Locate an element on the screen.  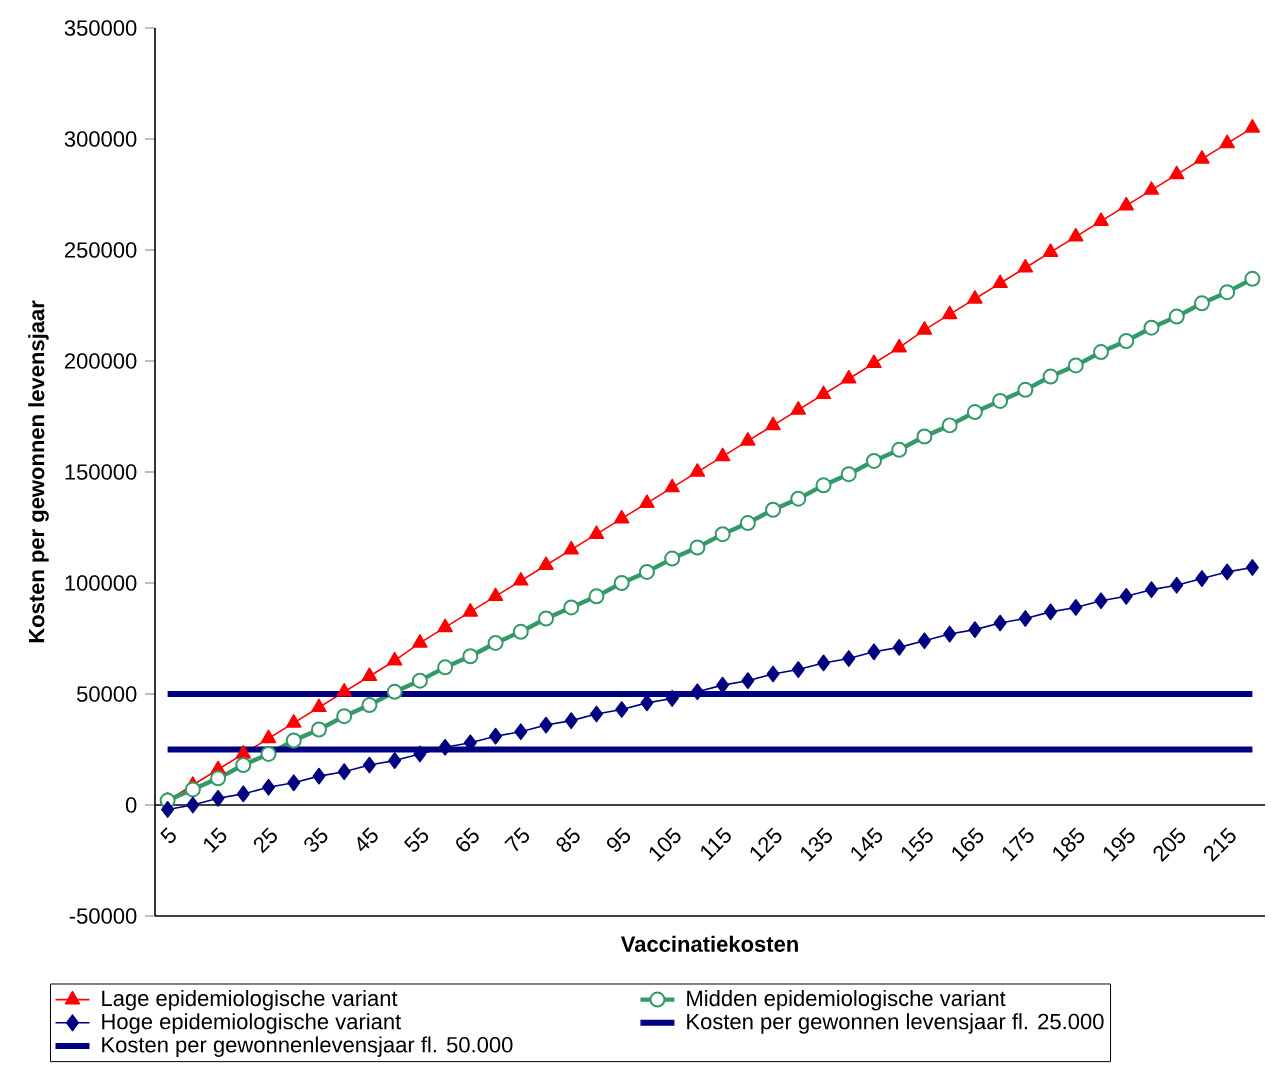
x-tick-label: 215 is located at coordinates (1219, 844).